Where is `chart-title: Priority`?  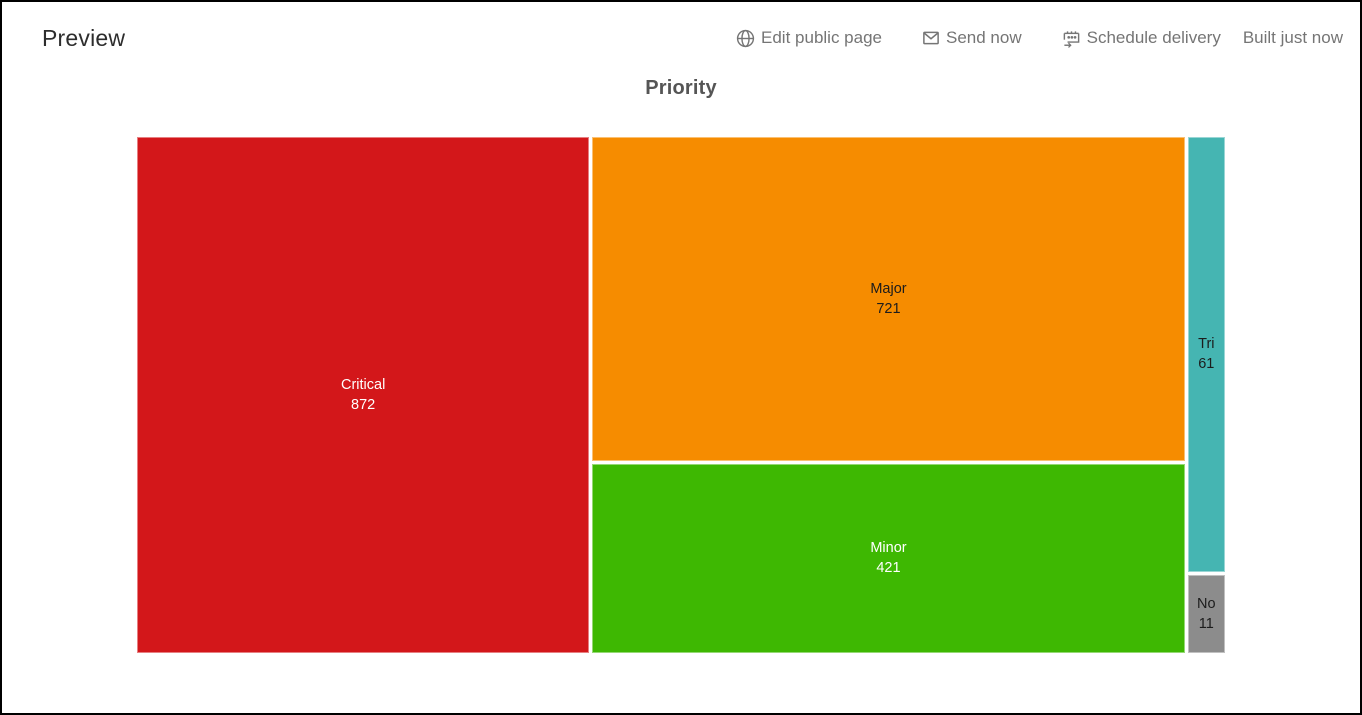 chart-title: Priority is located at coordinates (681, 88).